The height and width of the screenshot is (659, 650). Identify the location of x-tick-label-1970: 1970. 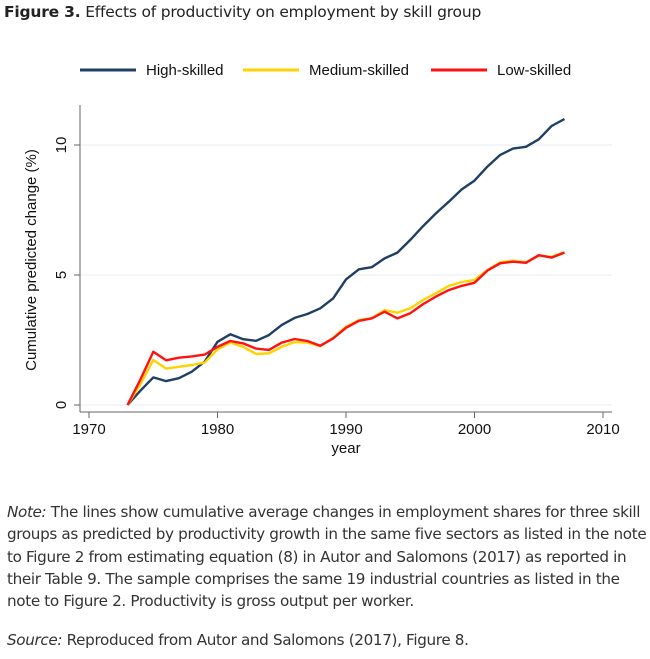
(88, 429).